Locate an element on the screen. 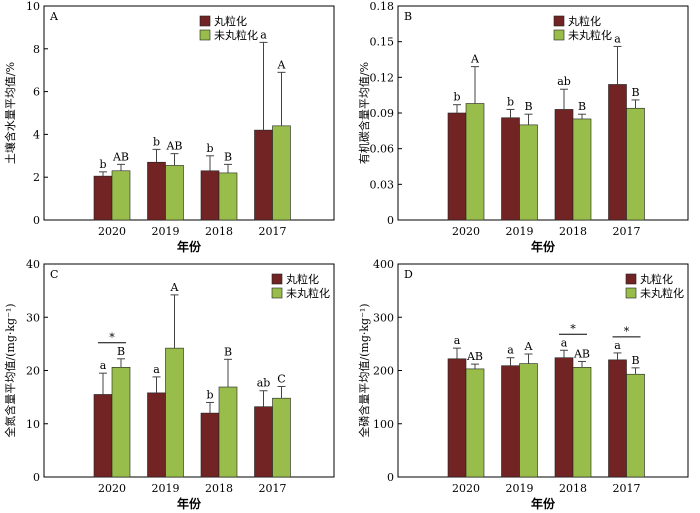 This screenshot has height=513, width=700. y-axis-label: 土壤含水量平均值/% is located at coordinates (10, 113).